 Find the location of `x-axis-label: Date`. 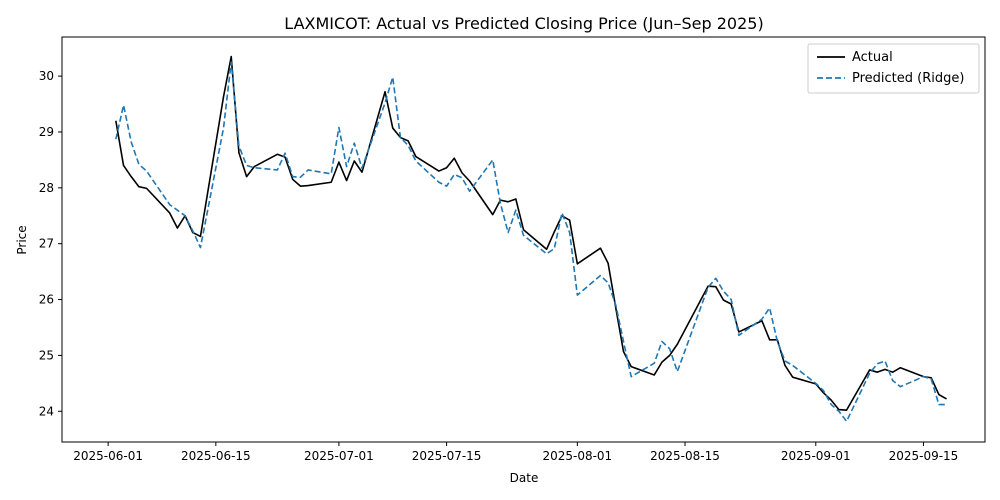

x-axis-label: Date is located at coordinates (524, 478).